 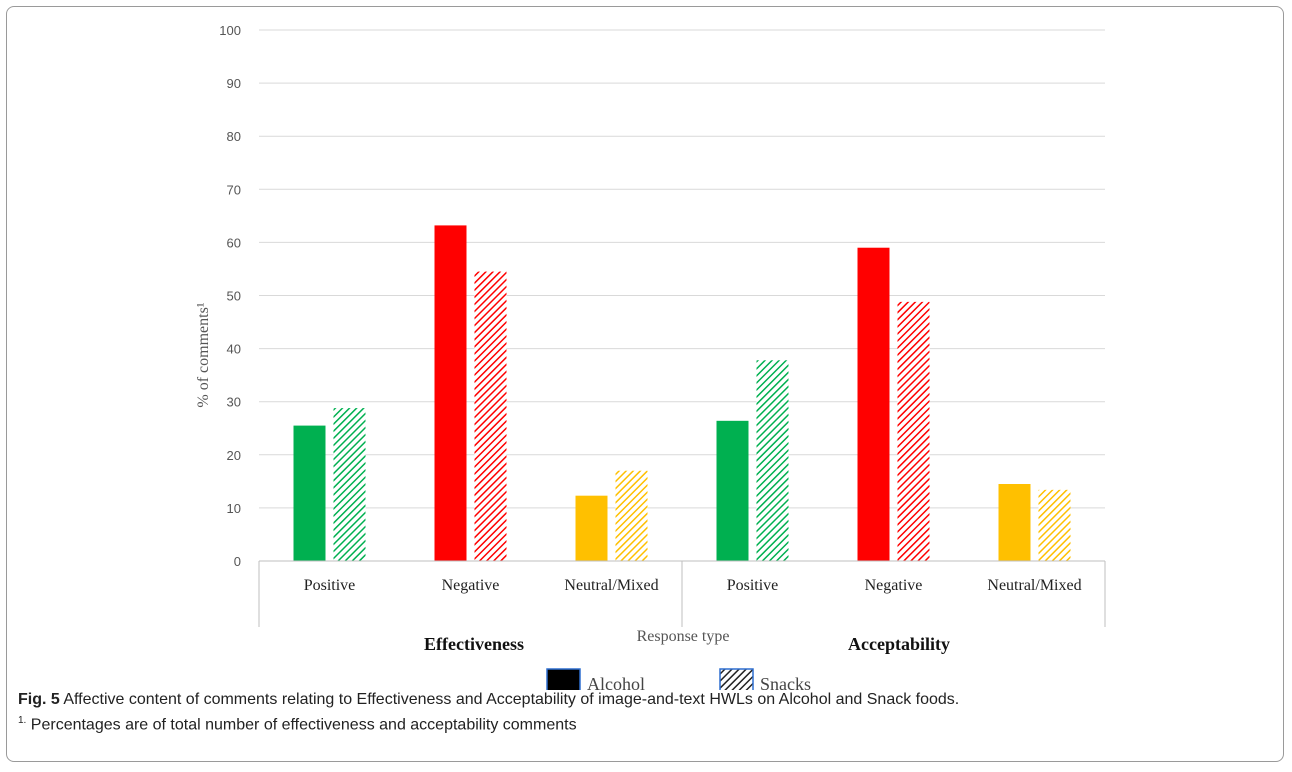 I want to click on y-tick-label: 90, so click(x=234, y=83).